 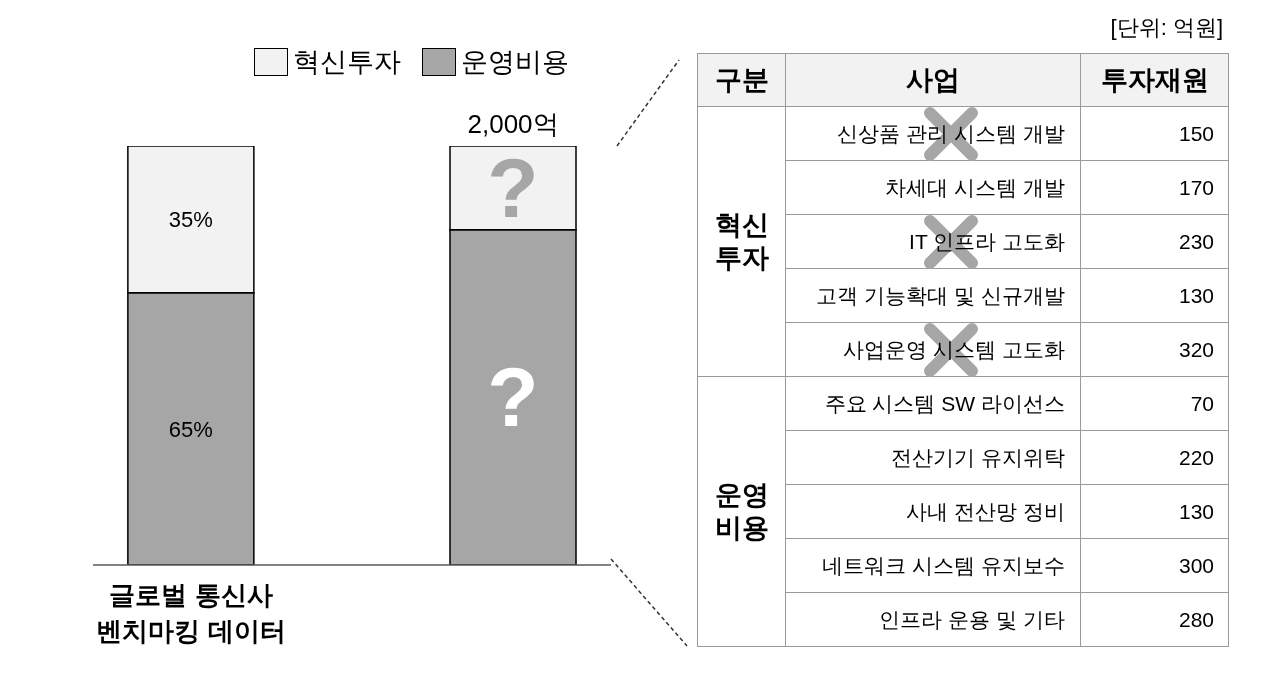 I want to click on data-label: 150, so click(x=1196, y=133).